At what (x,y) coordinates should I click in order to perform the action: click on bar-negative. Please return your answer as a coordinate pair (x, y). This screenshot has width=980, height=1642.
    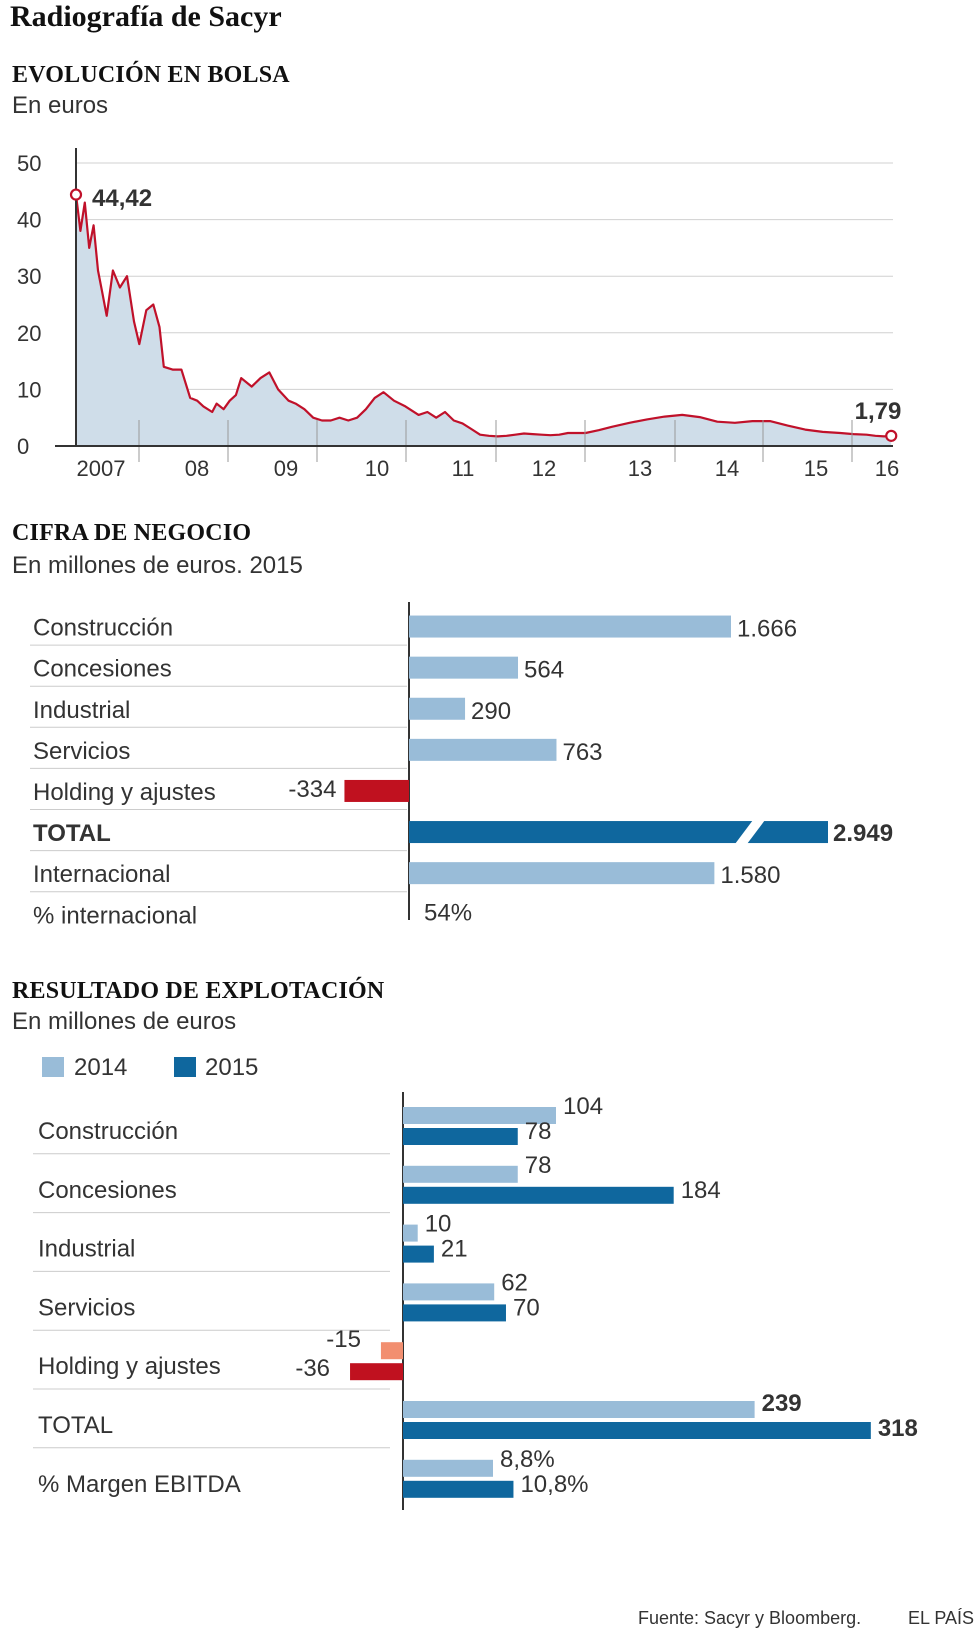
    Looking at the image, I should click on (376, 790).